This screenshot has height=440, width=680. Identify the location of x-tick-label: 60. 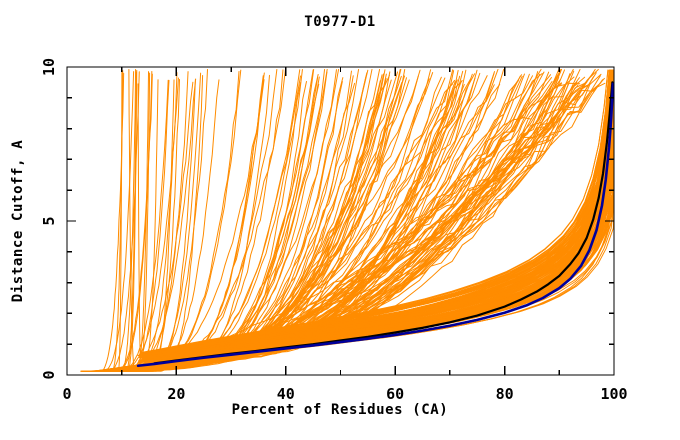
(395, 394).